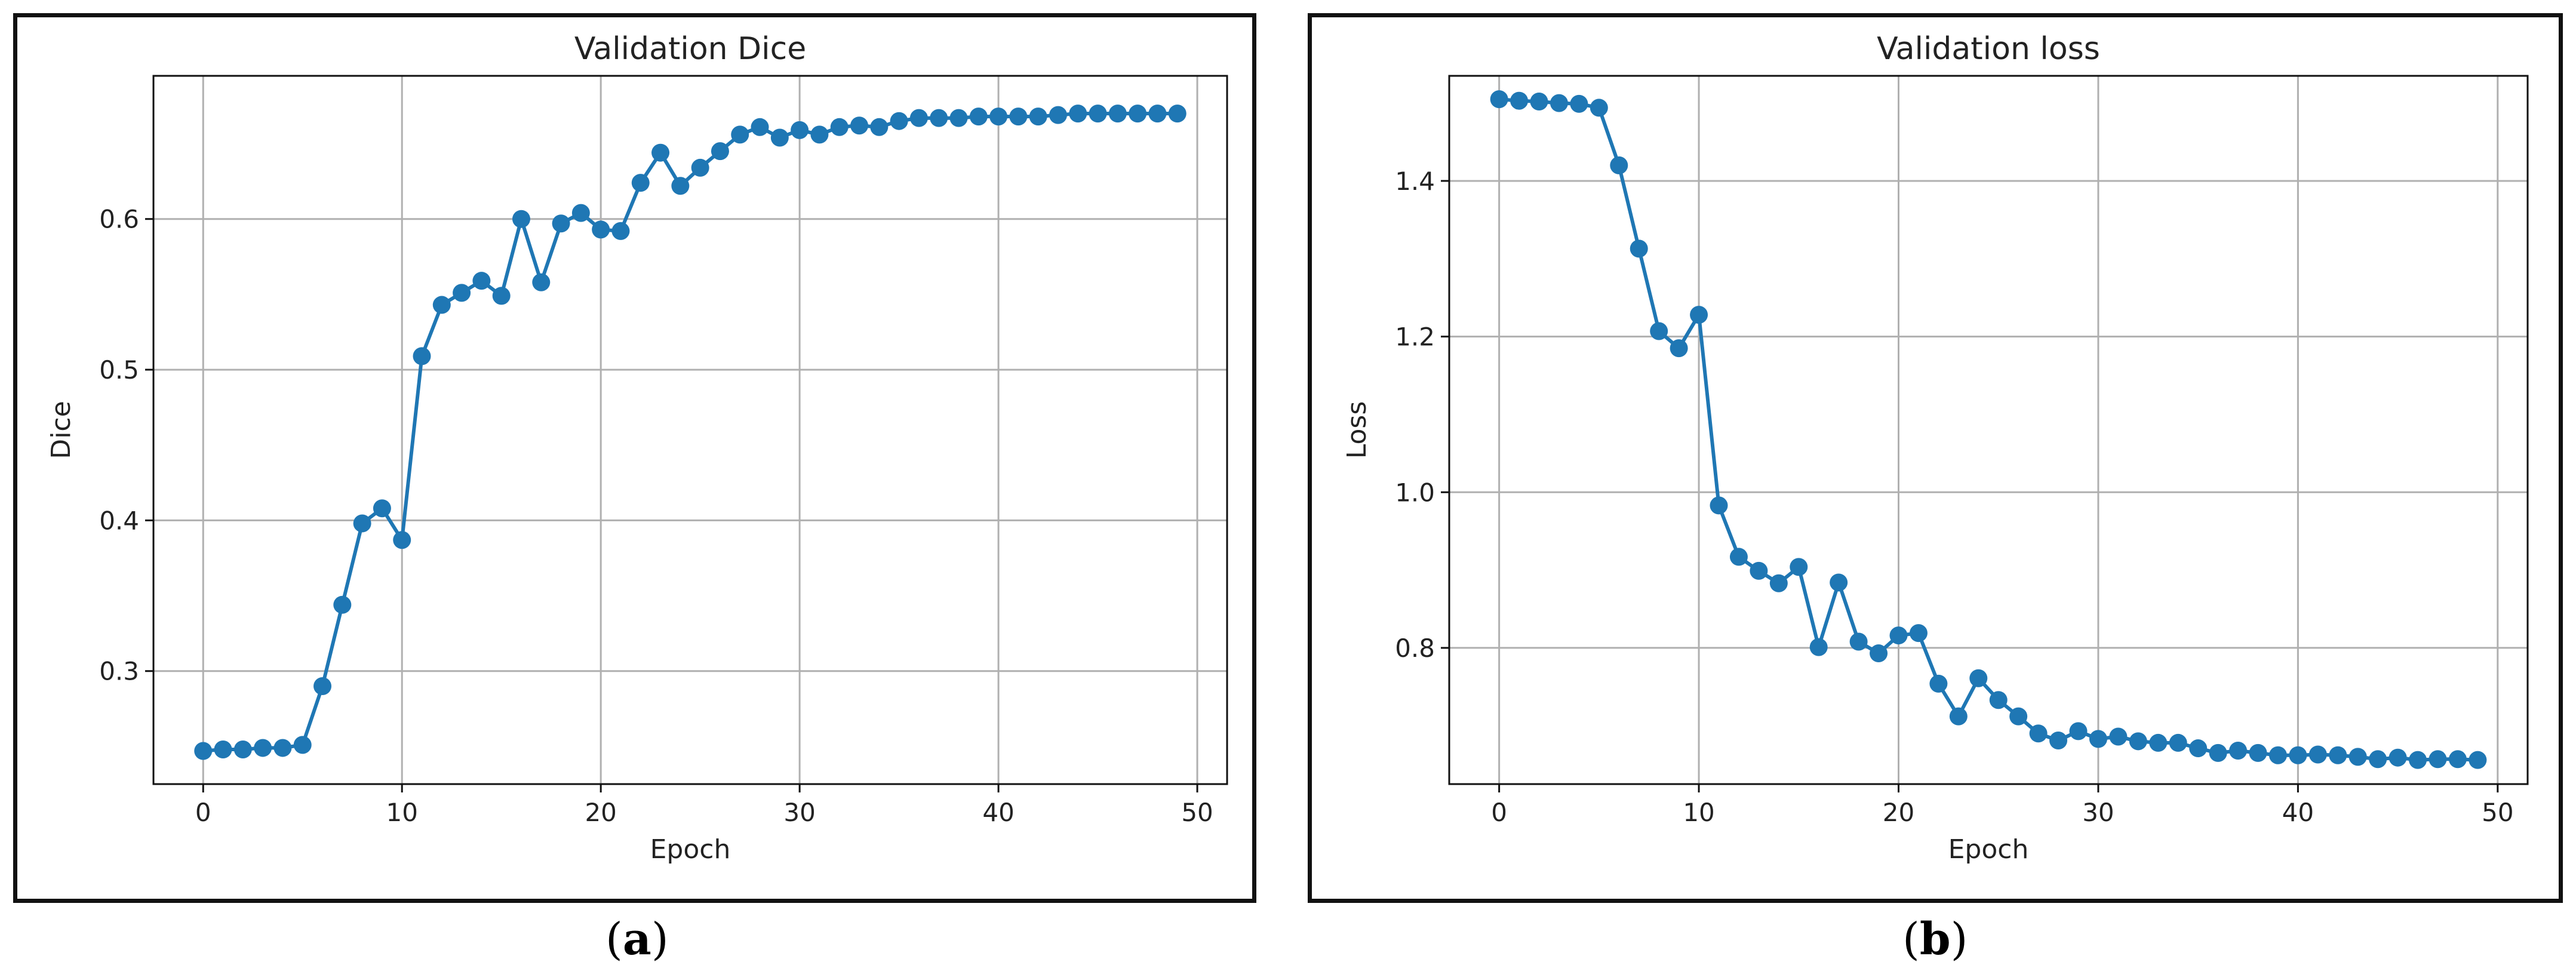 Image resolution: width=2576 pixels, height=971 pixels. What do you see at coordinates (1357, 430) in the screenshot?
I see `y-axis-label: Loss` at bounding box center [1357, 430].